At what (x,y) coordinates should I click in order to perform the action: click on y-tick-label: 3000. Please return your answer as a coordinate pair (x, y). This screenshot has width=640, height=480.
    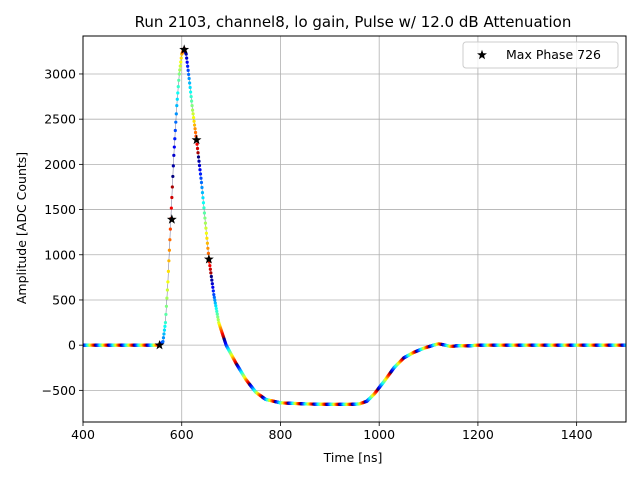
    Looking at the image, I should click on (60, 73).